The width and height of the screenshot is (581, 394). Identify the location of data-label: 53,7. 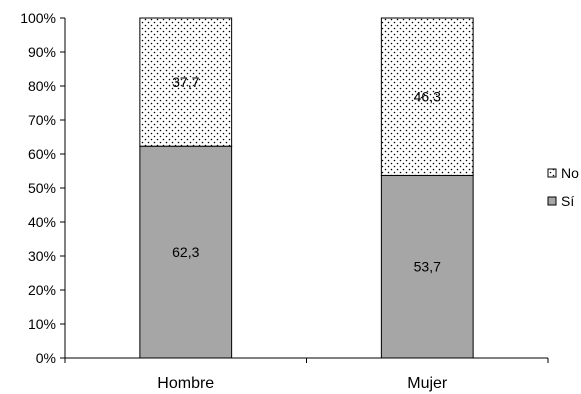
(427, 267).